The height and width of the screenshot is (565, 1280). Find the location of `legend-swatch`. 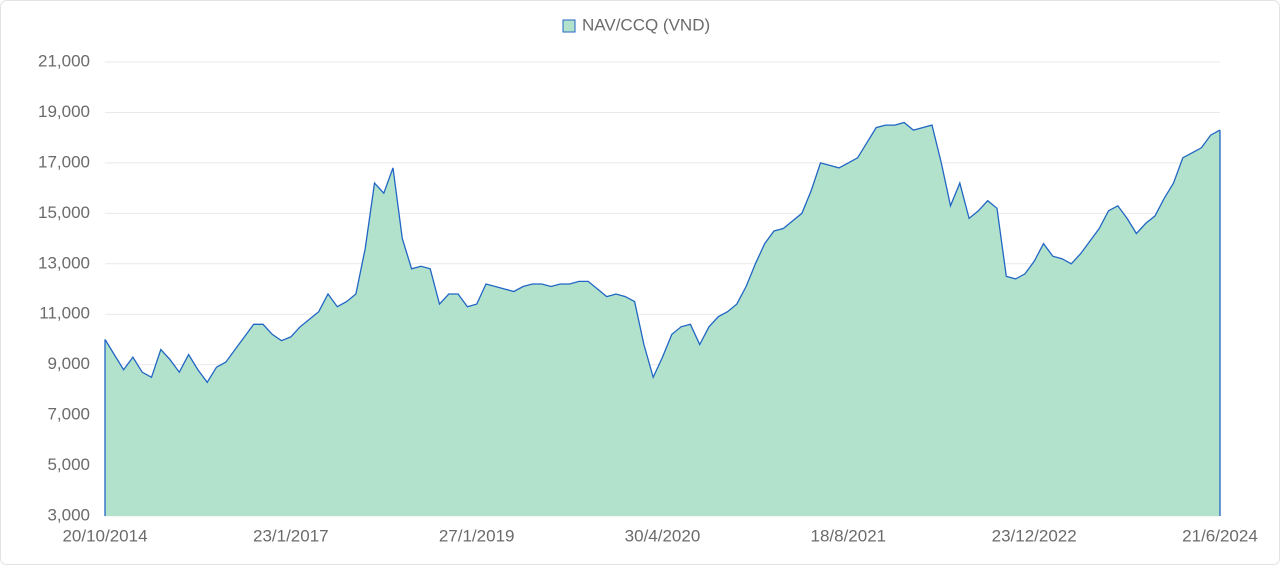

legend-swatch is located at coordinates (569, 26).